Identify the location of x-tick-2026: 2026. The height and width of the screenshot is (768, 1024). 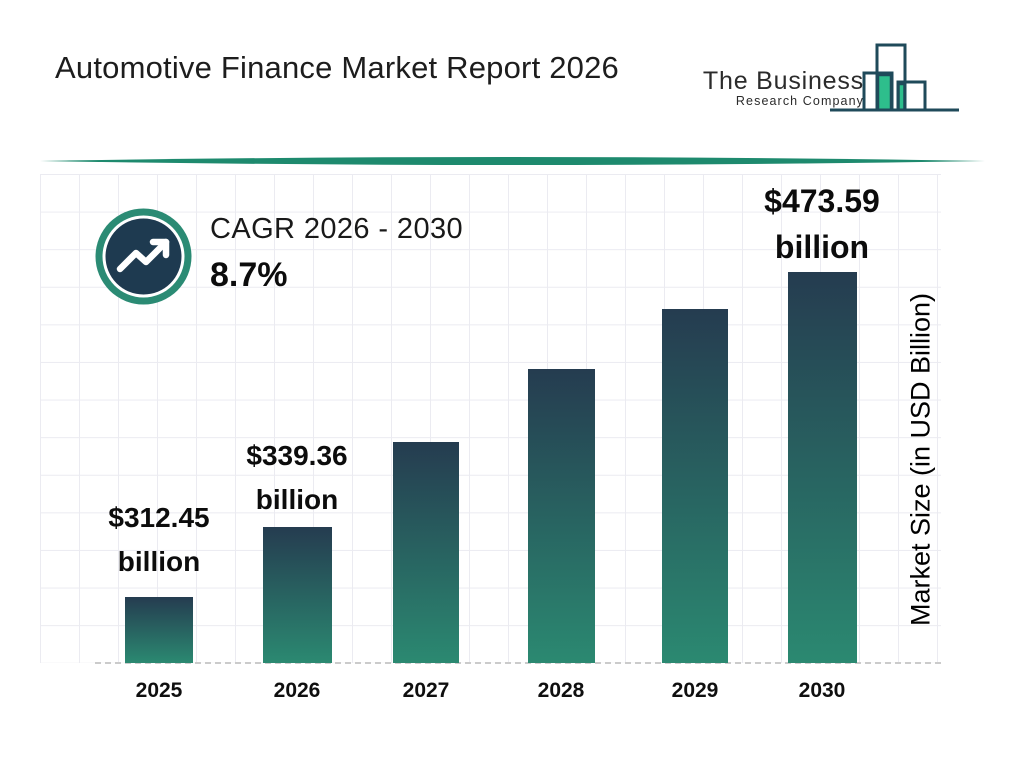
(297, 690).